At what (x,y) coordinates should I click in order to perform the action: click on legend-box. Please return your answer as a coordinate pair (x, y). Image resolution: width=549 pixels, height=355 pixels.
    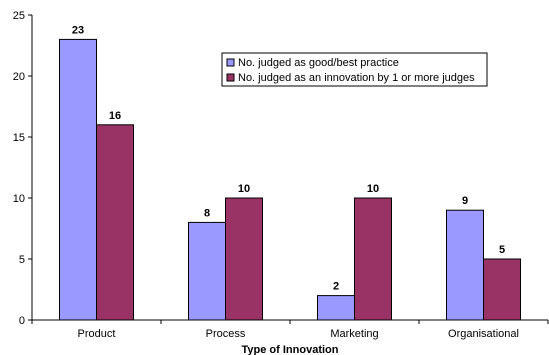
    Looking at the image, I should click on (354, 69).